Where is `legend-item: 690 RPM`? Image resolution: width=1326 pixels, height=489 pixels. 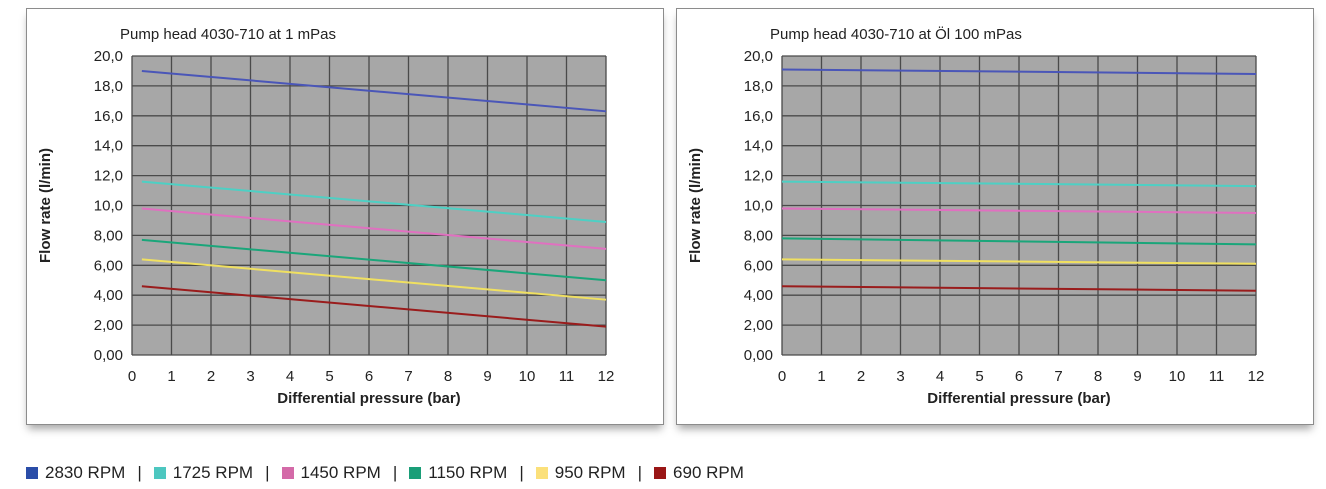 legend-item: 690 RPM is located at coordinates (699, 473).